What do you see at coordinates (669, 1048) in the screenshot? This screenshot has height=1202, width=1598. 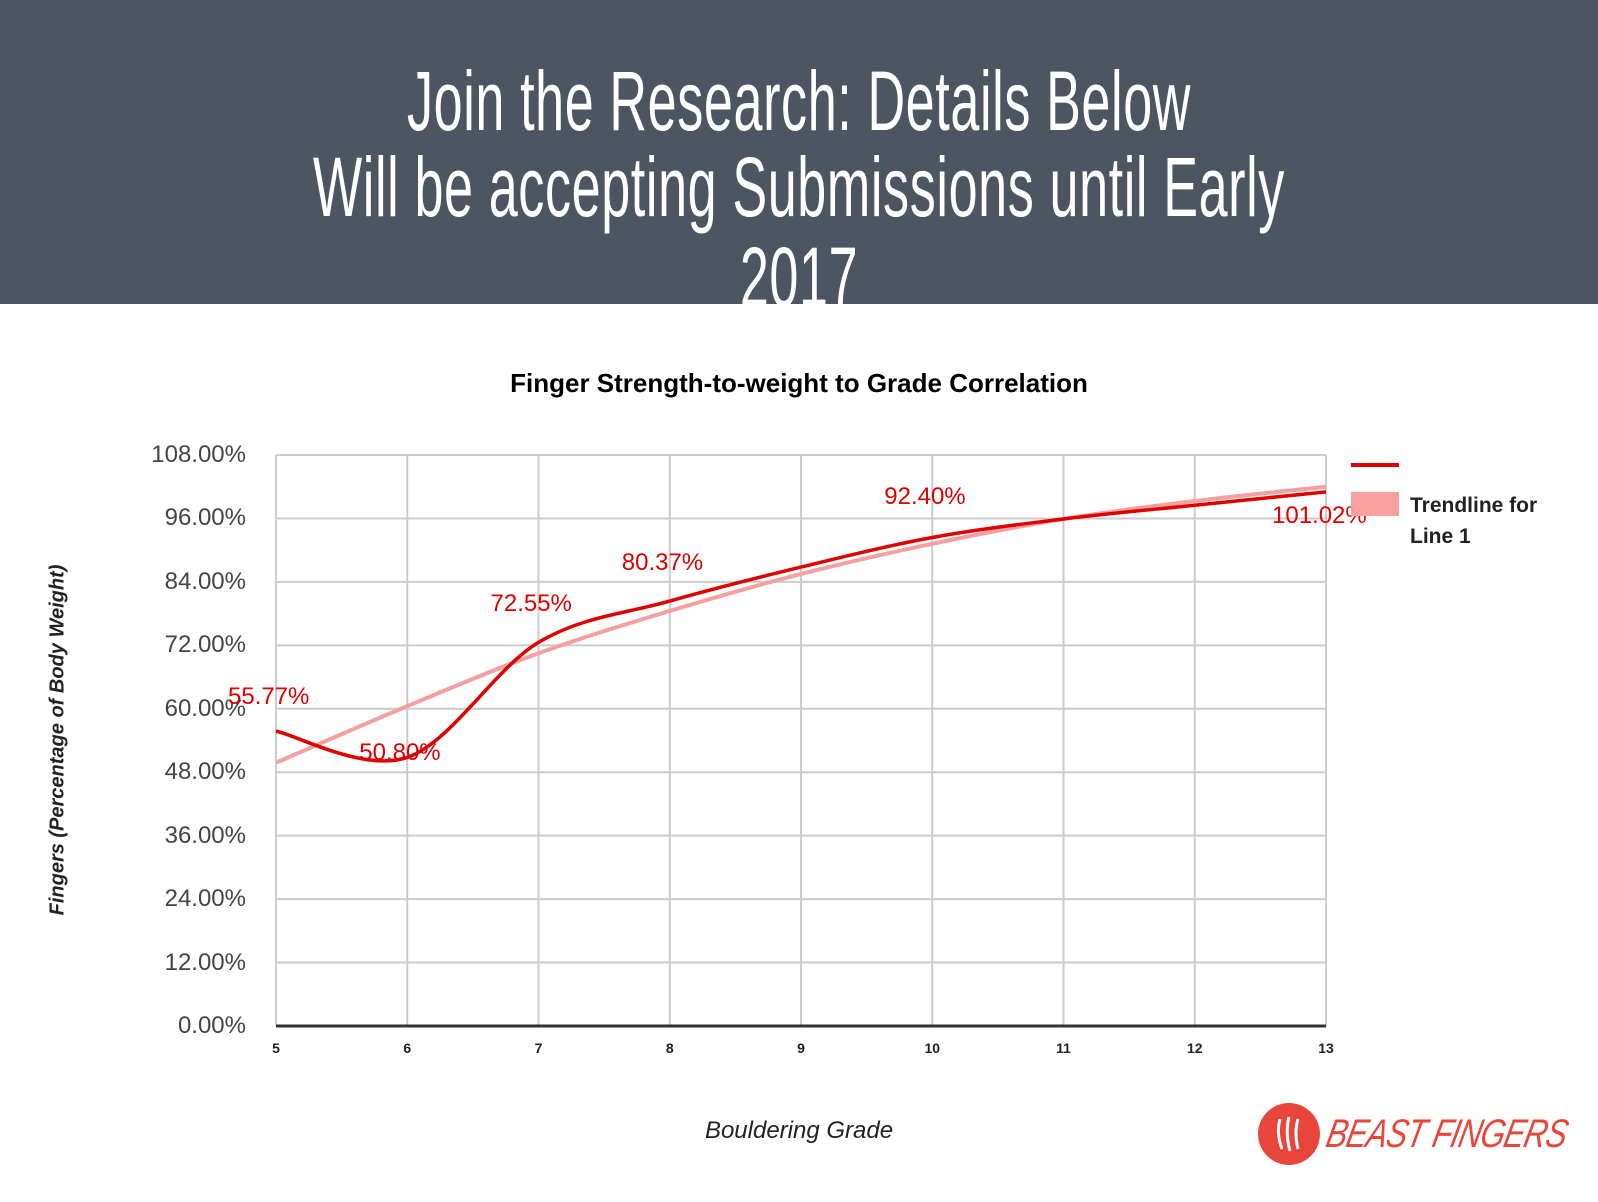 I see `x-tick-label: 8` at bounding box center [669, 1048].